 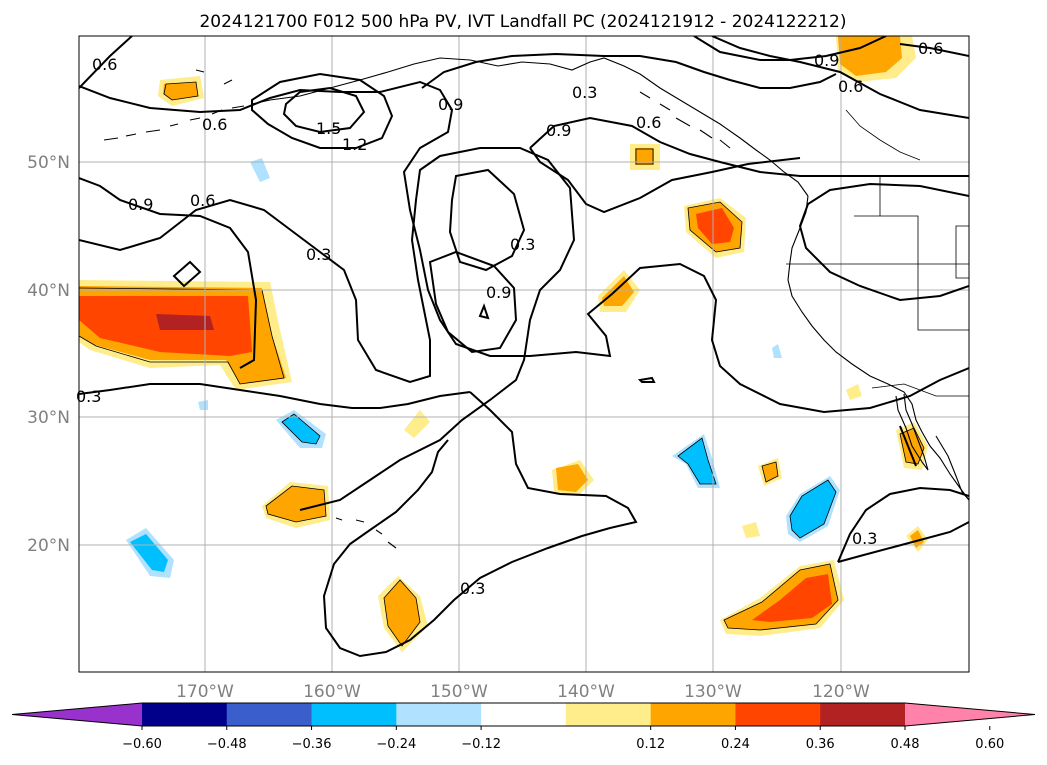 I want to click on anomaly-region-neg-163w-core, so click(x=301, y=429).